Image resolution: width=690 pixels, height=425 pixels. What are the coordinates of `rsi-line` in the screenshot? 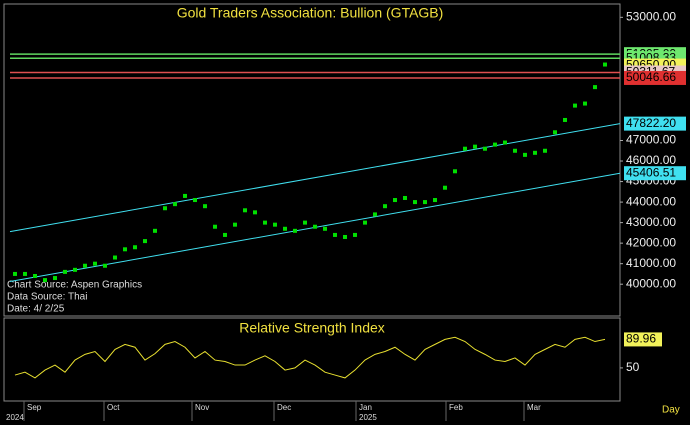 It's located at (310, 357).